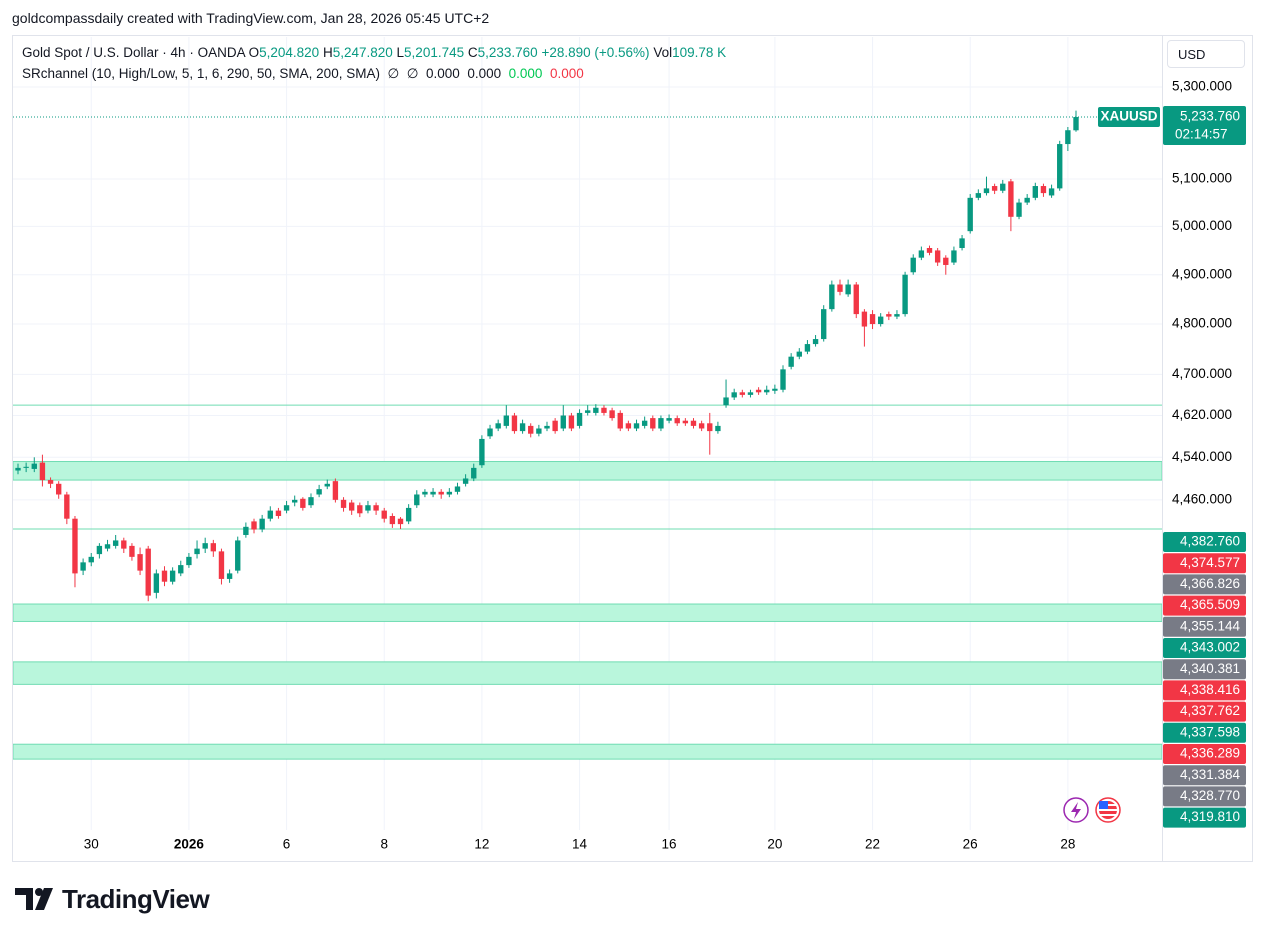 The height and width of the screenshot is (937, 1265). What do you see at coordinates (1210, 647) in the screenshot?
I see `price-label: 4,343.002` at bounding box center [1210, 647].